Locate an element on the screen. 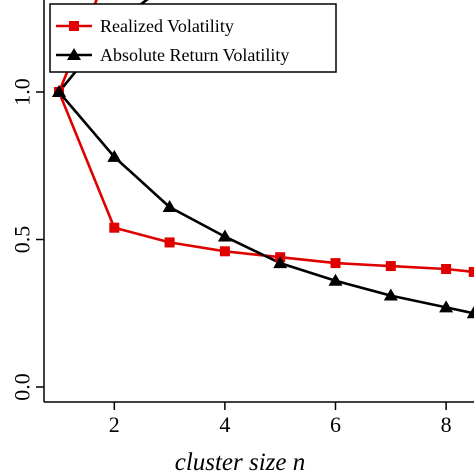 The image size is (474, 474). y-tick-label: 1.0 is located at coordinates (22, 92).